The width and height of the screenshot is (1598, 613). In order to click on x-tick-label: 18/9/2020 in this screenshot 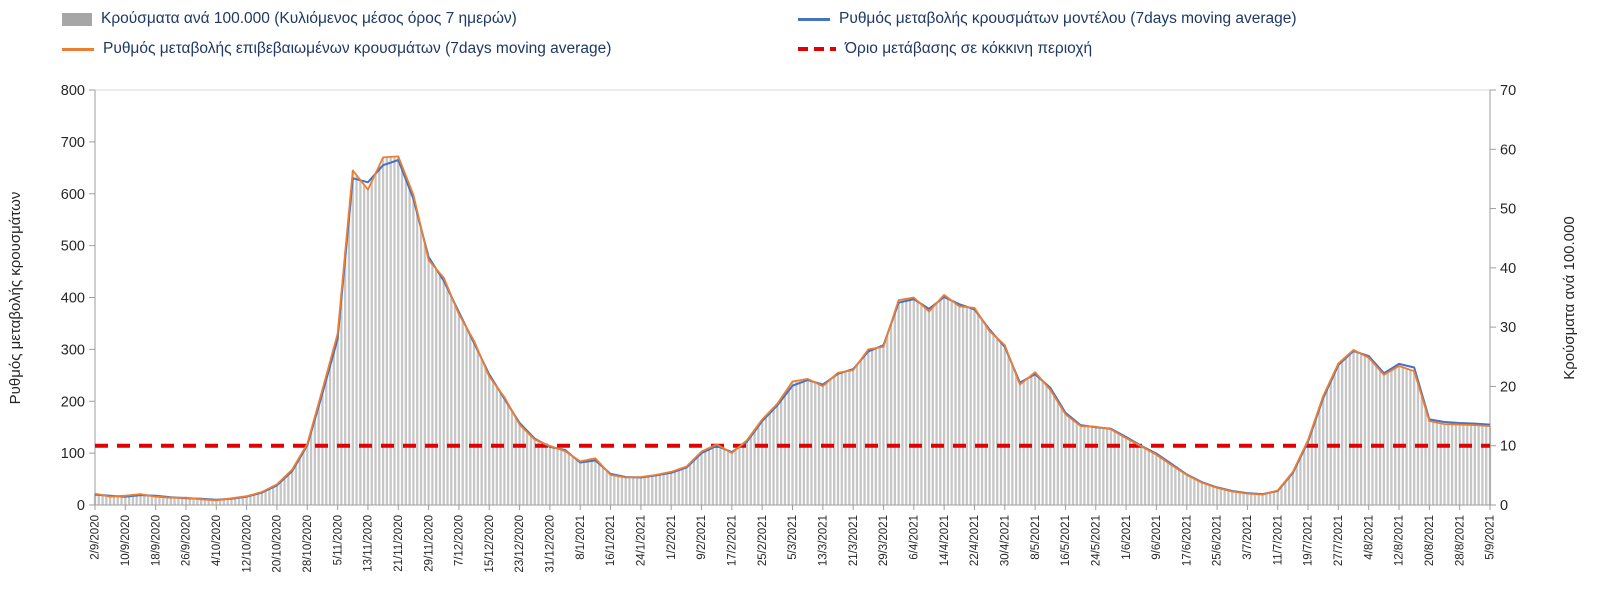, I will do `click(156, 540)`.